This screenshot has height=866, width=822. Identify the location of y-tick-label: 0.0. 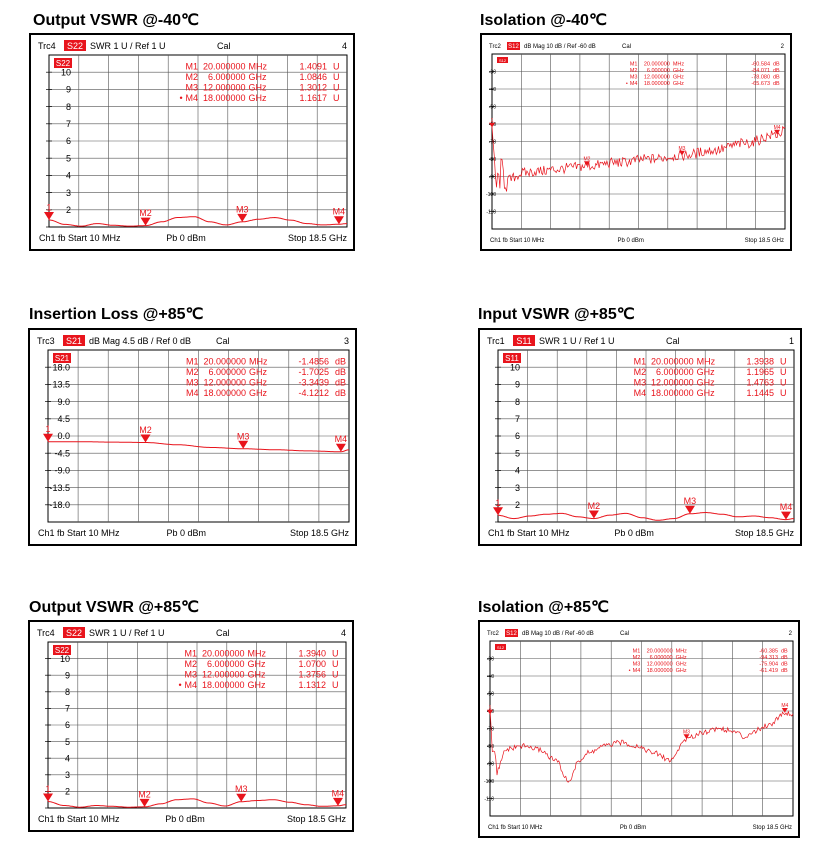
(63, 436).